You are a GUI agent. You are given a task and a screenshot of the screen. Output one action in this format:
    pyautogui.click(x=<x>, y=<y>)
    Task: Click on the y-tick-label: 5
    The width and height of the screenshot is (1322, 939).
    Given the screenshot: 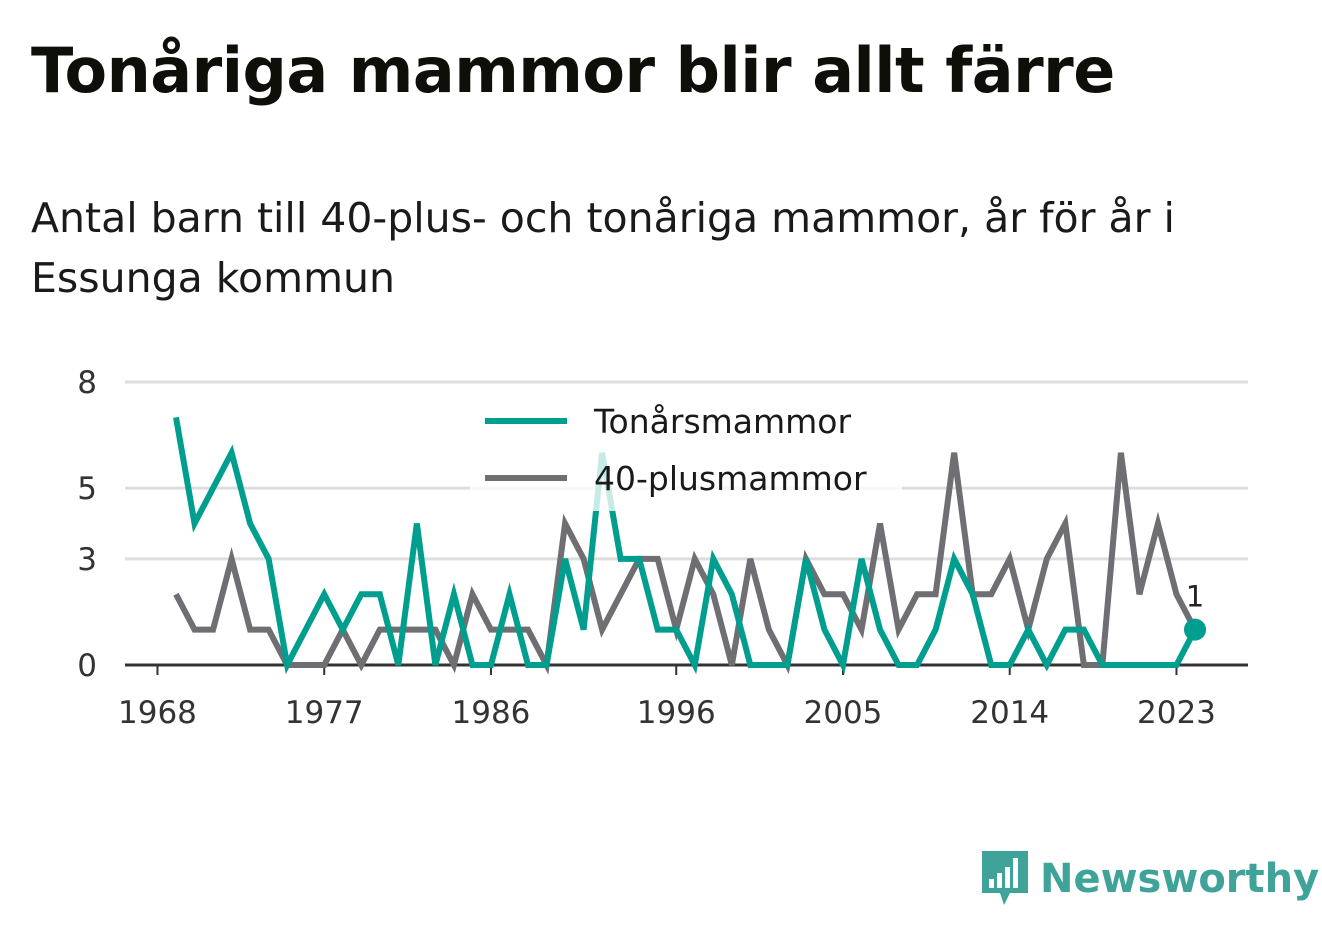 What is the action you would take?
    pyautogui.click(x=87, y=489)
    